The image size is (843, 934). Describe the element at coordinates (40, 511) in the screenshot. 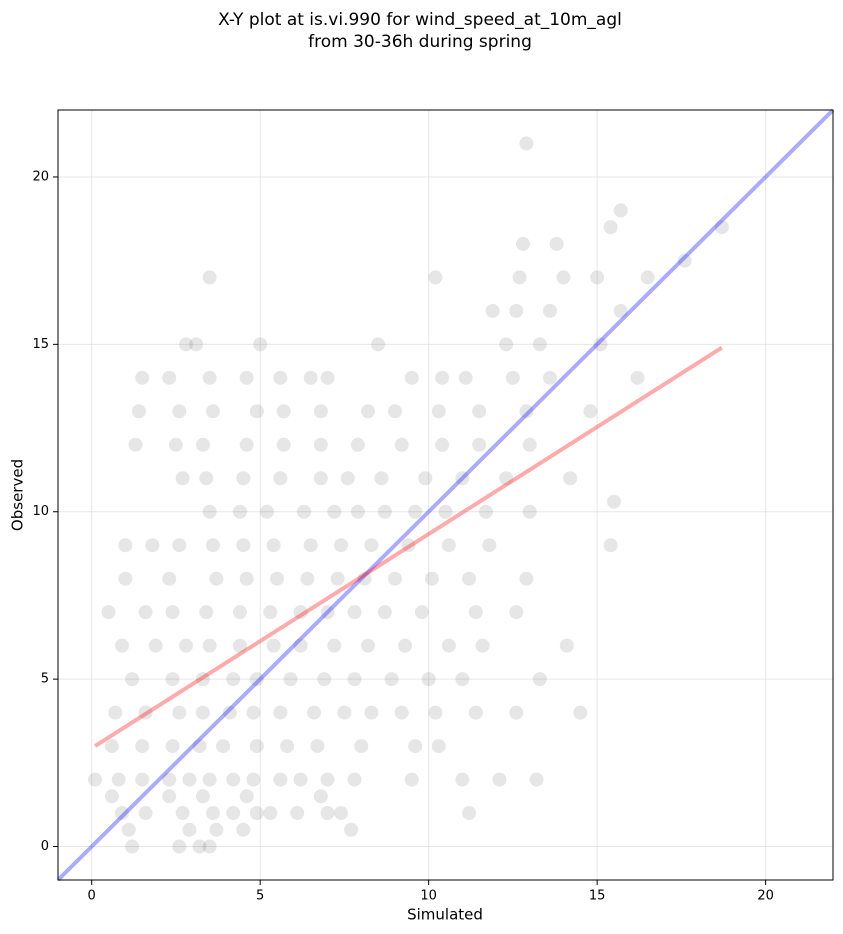

I see `y-tick-label: 10` at that location.